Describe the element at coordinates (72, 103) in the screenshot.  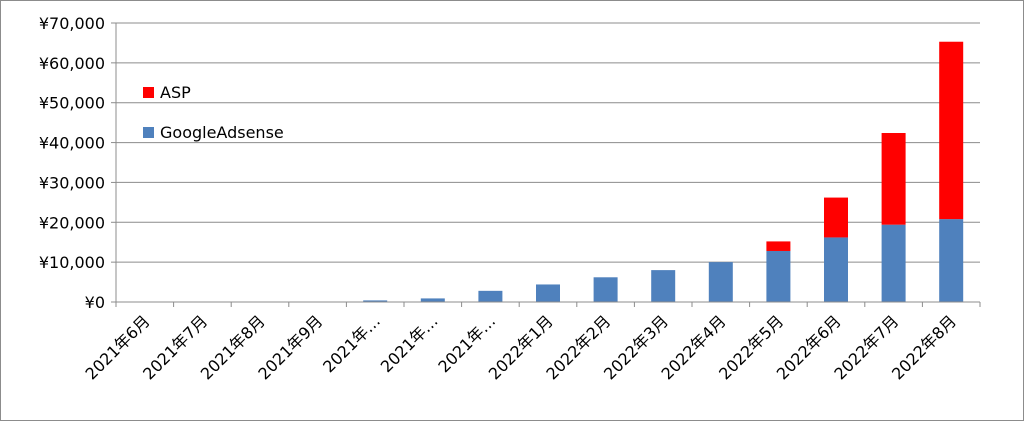
I see `y-tick-label: ¥50,000` at that location.